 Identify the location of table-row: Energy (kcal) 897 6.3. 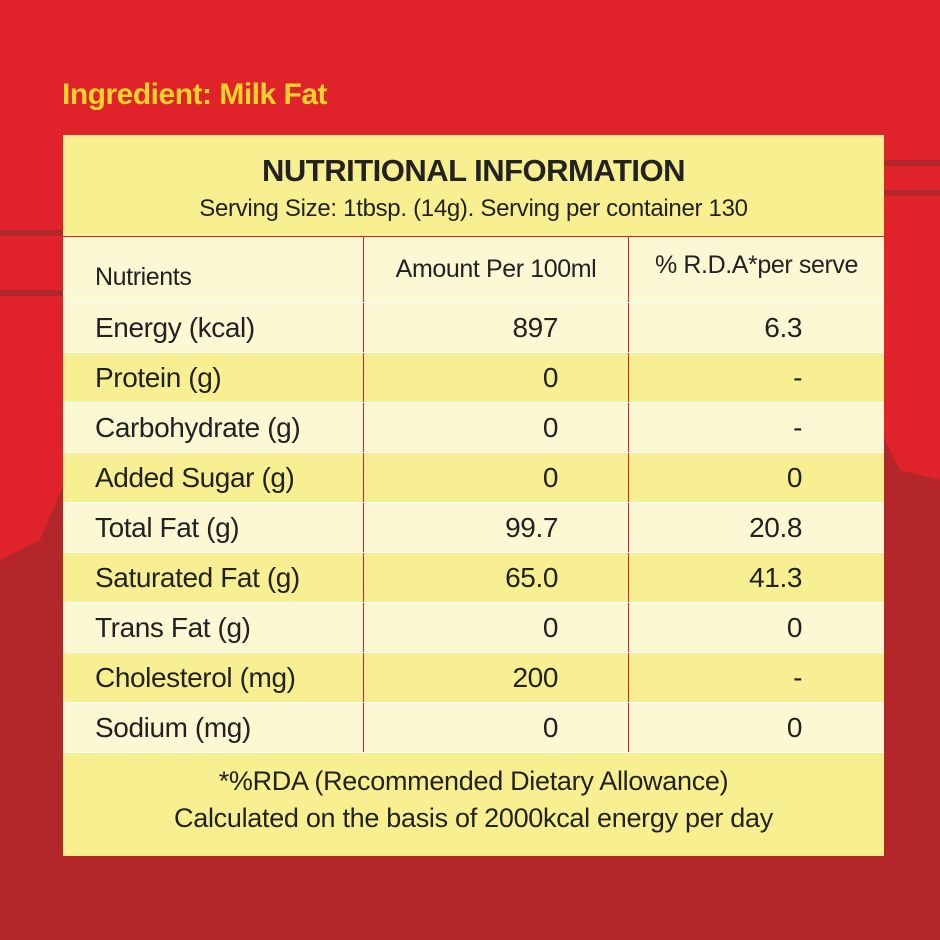
(473, 328).